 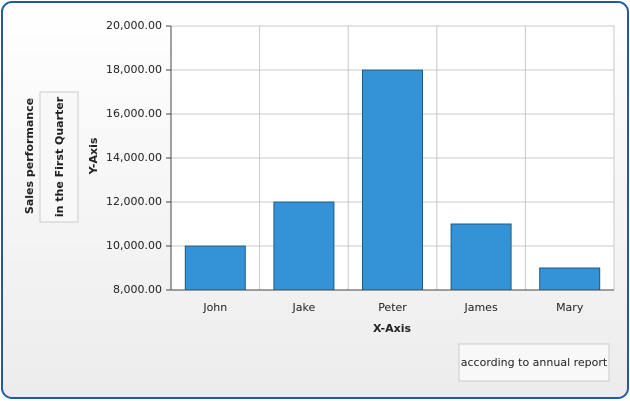 What do you see at coordinates (134, 245) in the screenshot?
I see `y-tick-label: 10,000.00` at bounding box center [134, 245].